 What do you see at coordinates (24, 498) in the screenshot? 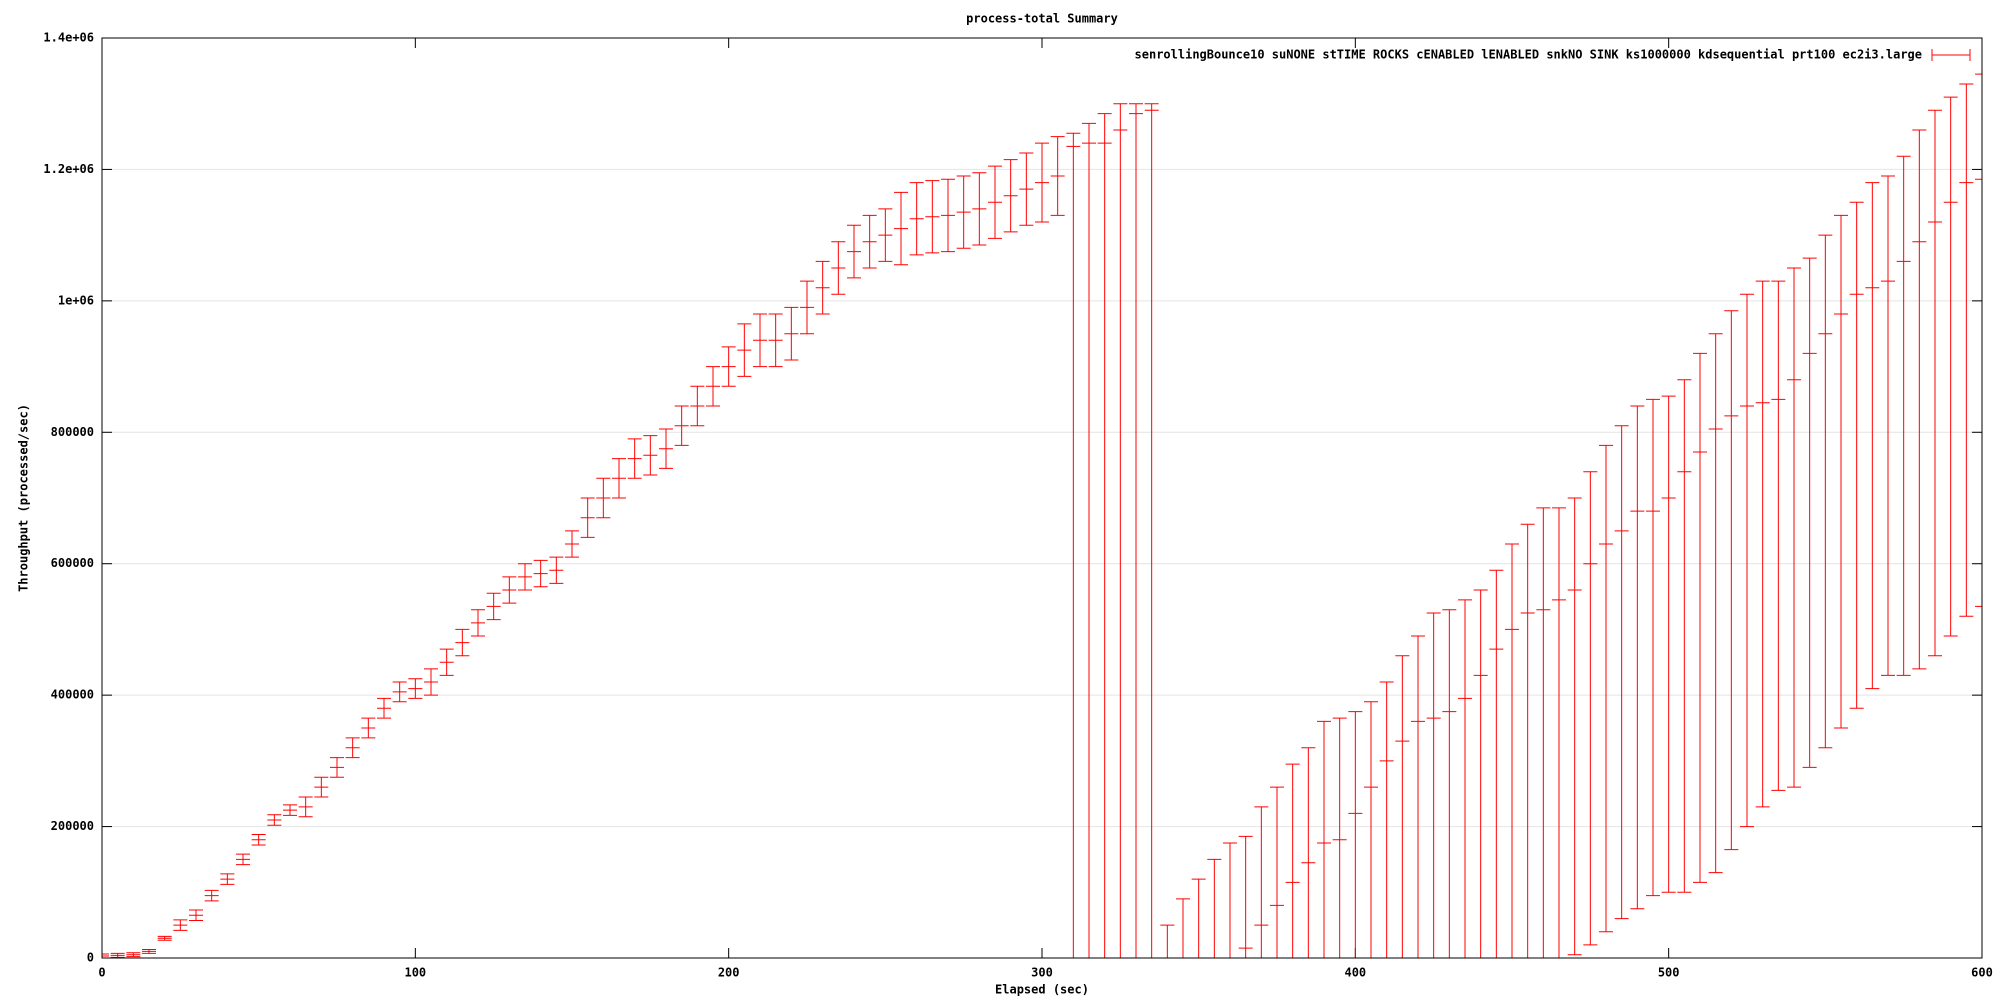
I see `y-axis-label: Throughput (processed/sec)` at bounding box center [24, 498].